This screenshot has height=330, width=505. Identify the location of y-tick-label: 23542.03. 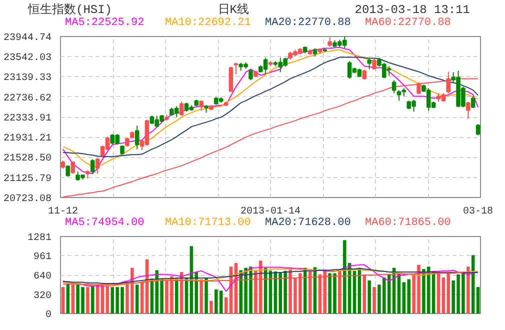
(27, 58).